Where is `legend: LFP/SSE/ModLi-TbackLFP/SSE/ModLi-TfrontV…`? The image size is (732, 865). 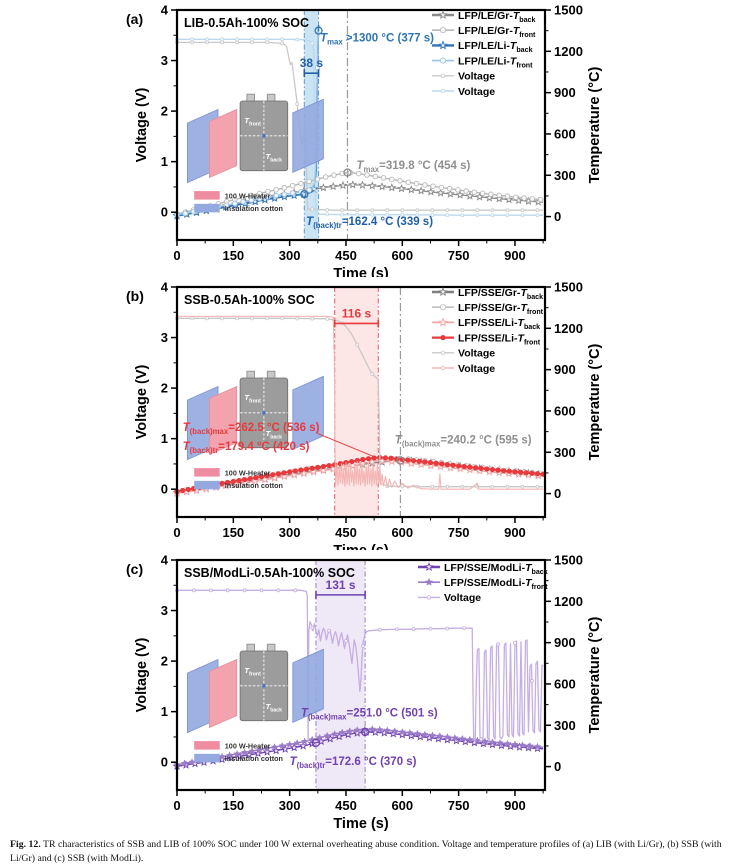 legend: LFP/SSE/ModLi-TbackLFP/SSE/ModLi-TfrontV… is located at coordinates (483, 583).